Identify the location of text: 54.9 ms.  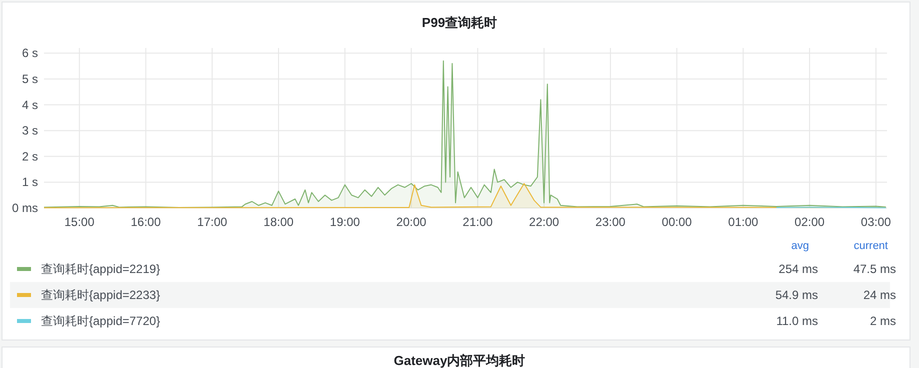
(796, 295).